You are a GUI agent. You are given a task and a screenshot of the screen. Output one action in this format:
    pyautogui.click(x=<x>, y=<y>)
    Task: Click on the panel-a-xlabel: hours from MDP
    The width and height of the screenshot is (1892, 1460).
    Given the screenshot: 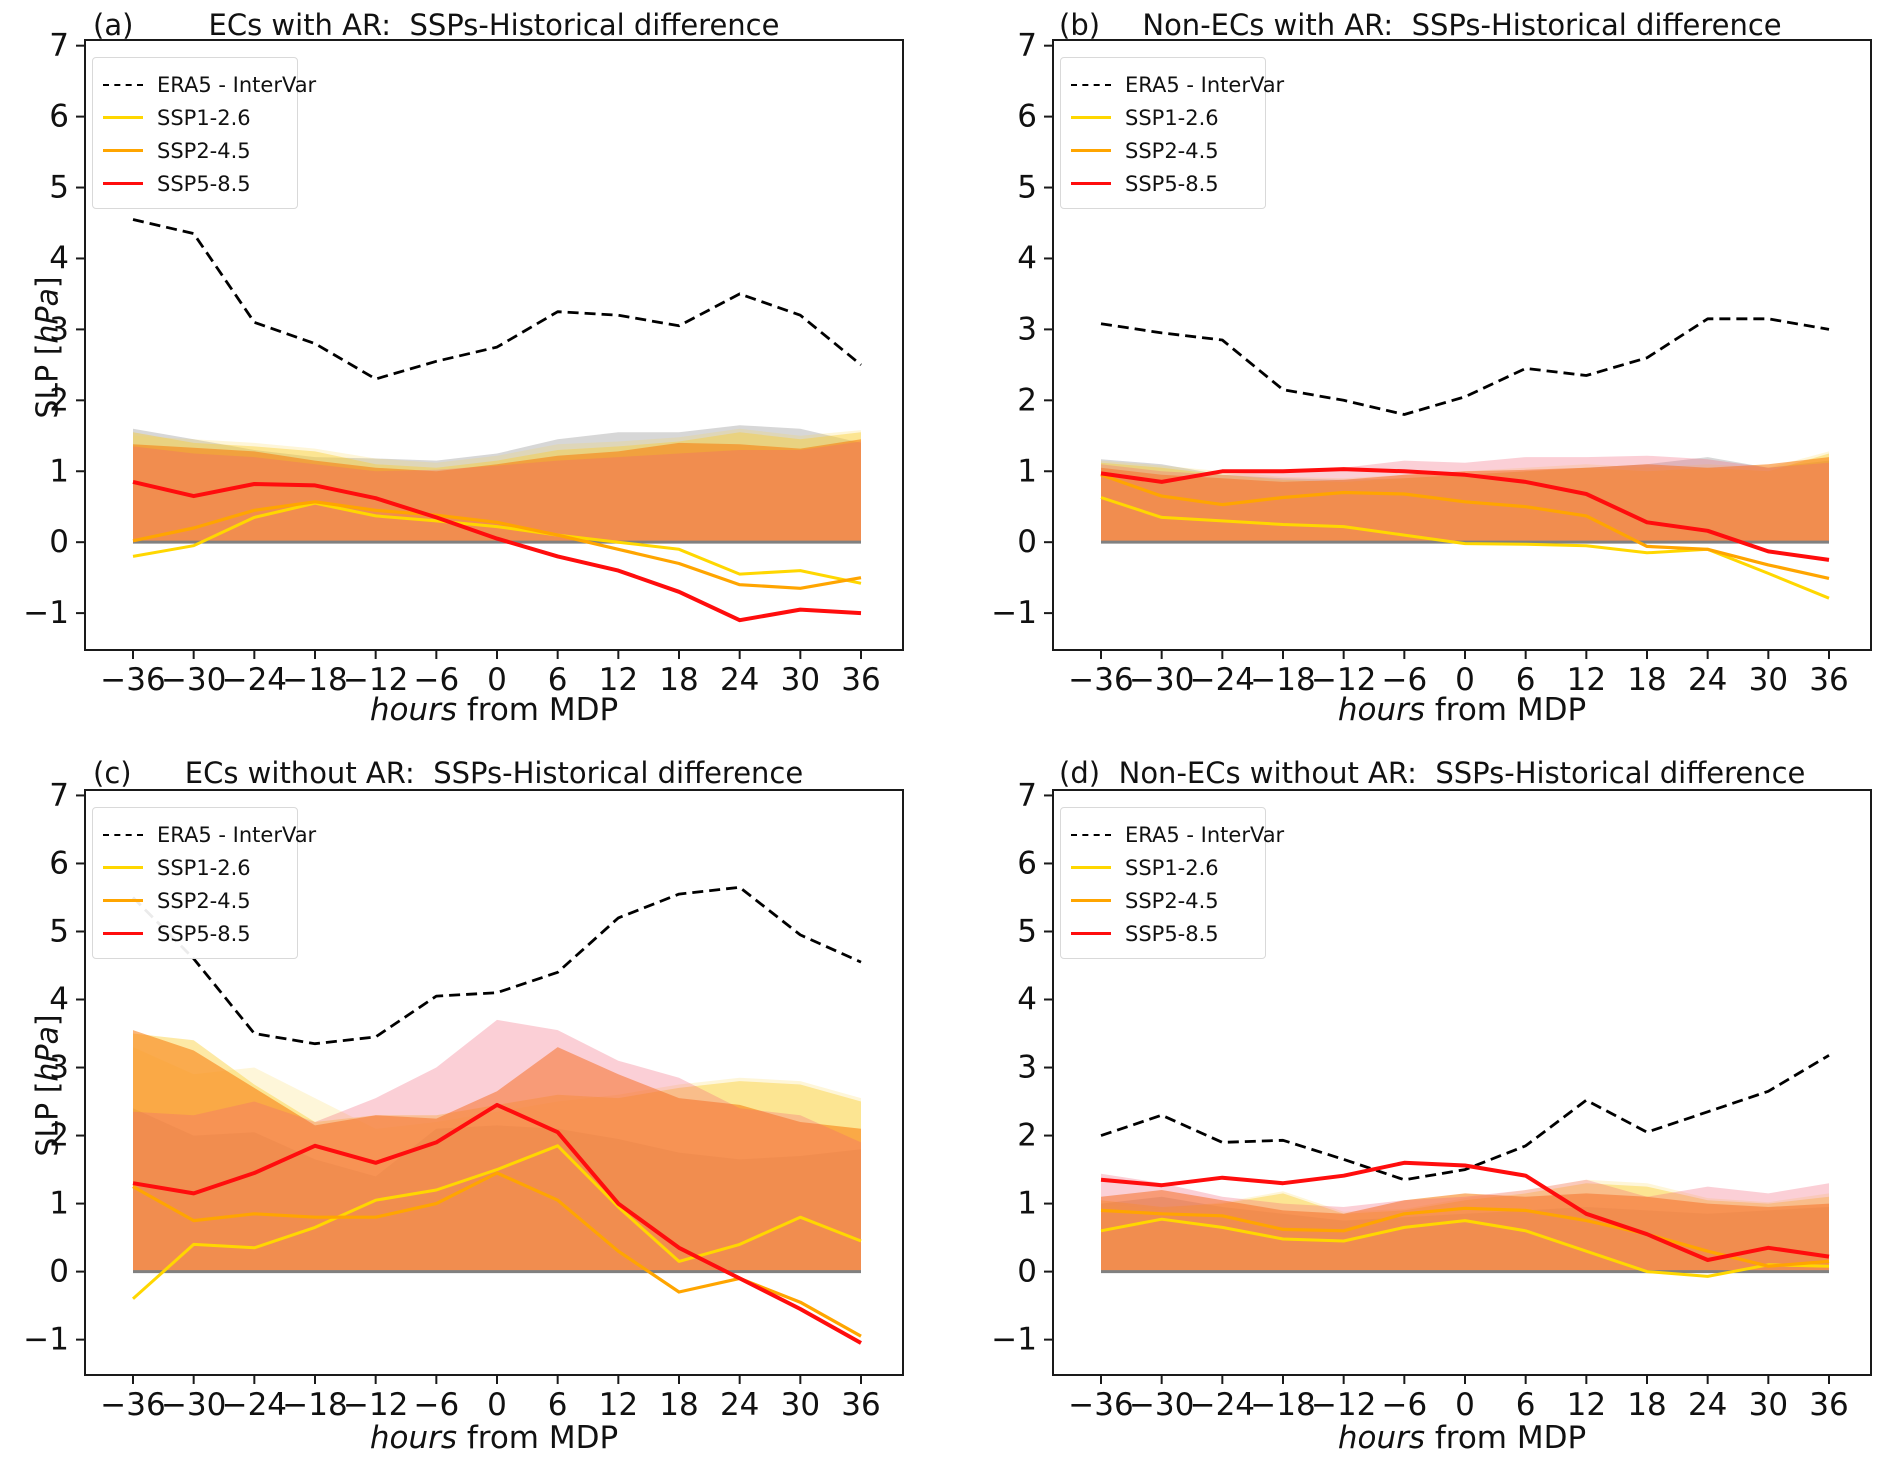 What is the action you would take?
    pyautogui.click(x=494, y=710)
    